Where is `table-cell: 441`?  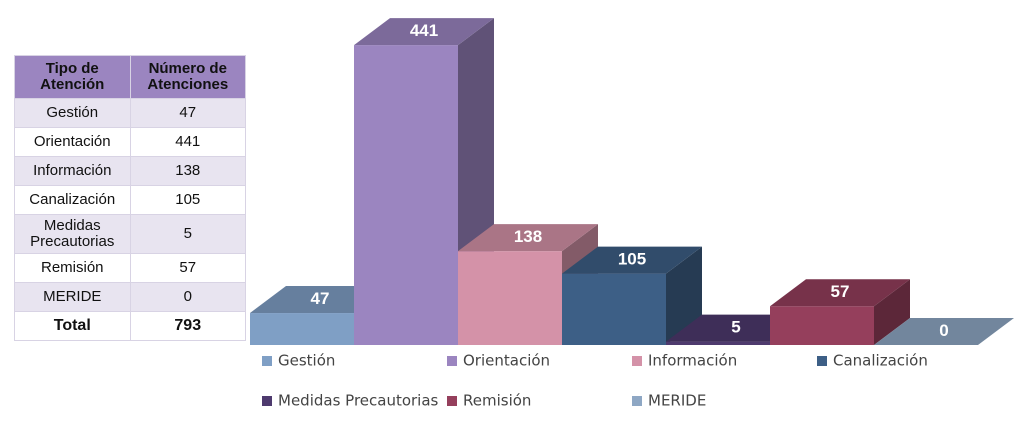 table-cell: 441 is located at coordinates (187, 142).